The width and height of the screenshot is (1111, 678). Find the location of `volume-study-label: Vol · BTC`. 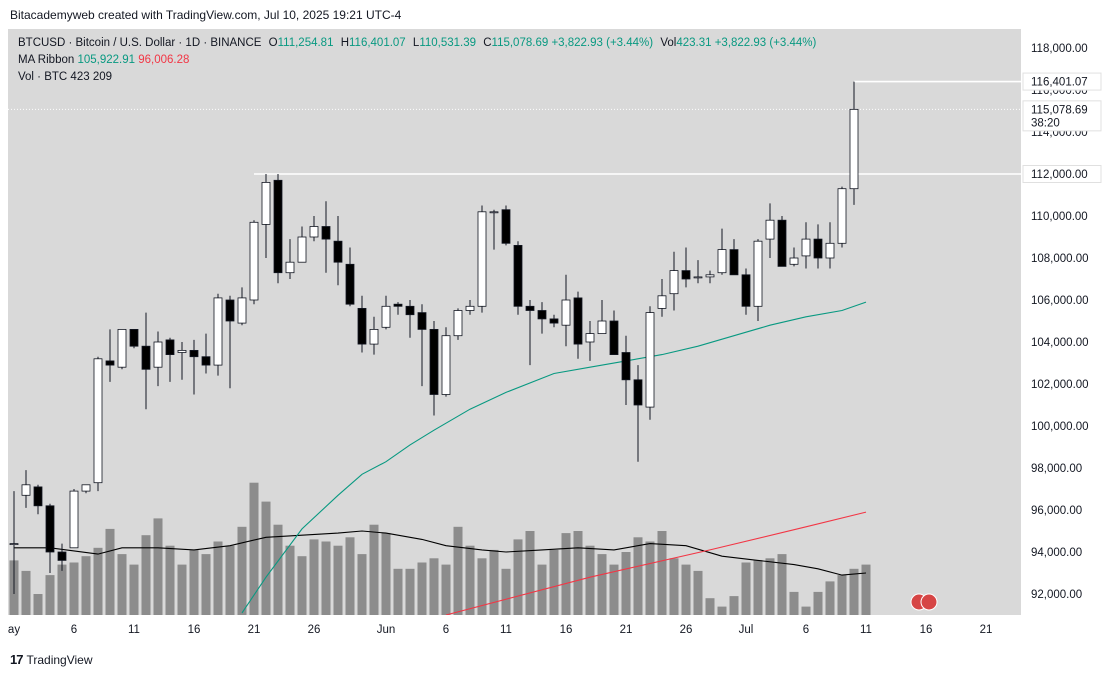

volume-study-label: Vol · BTC is located at coordinates (43, 77).